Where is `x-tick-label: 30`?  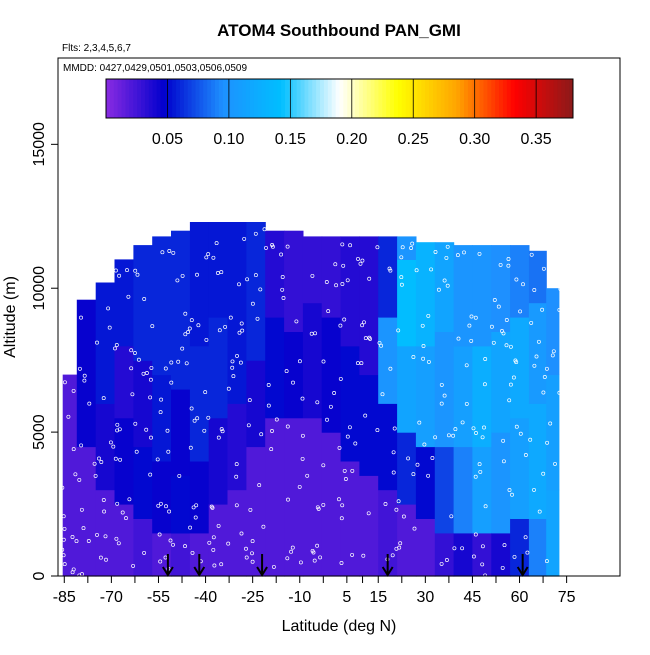 x-tick-label: 30 is located at coordinates (425, 597).